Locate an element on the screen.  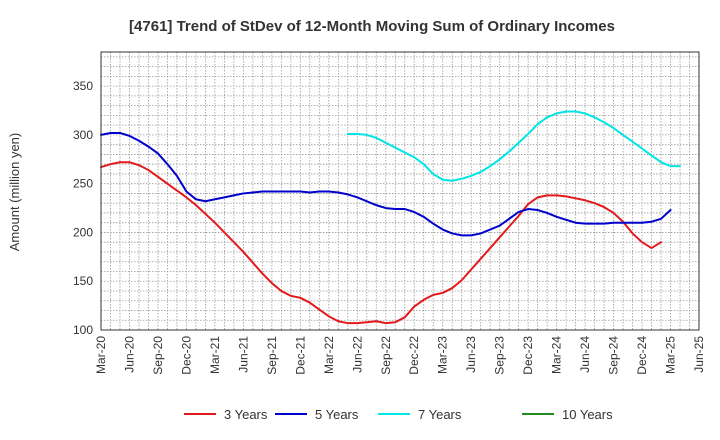
x-tick-label: Mar-25 is located at coordinates (671, 355).